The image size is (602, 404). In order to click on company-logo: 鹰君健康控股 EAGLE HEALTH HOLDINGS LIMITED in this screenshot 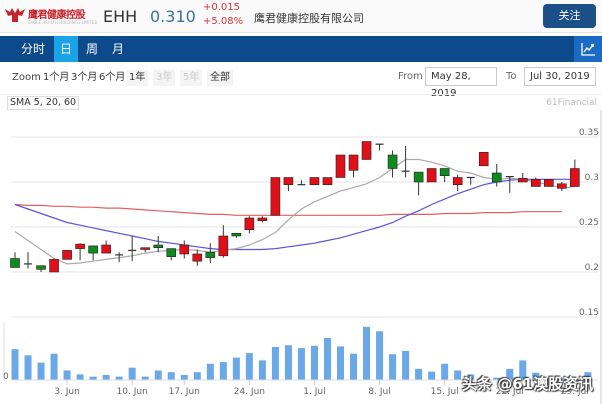, I will do `click(50, 16)`.